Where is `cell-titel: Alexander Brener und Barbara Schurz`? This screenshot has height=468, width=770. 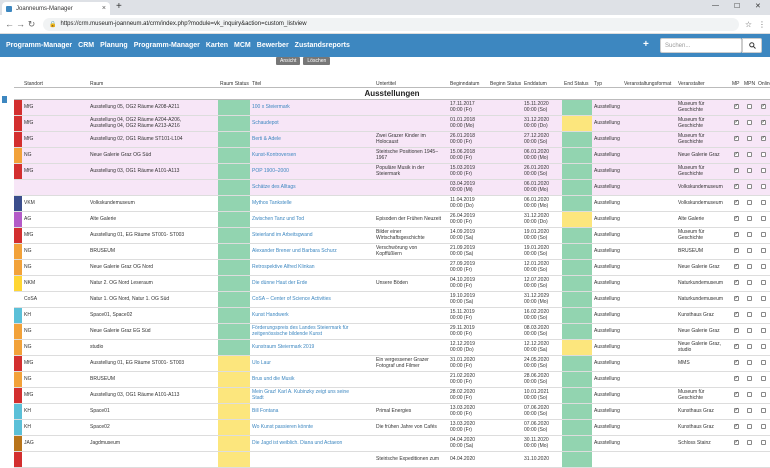
cell-titel: Alexander Brener und Barbara Schurz is located at coordinates (312, 251).